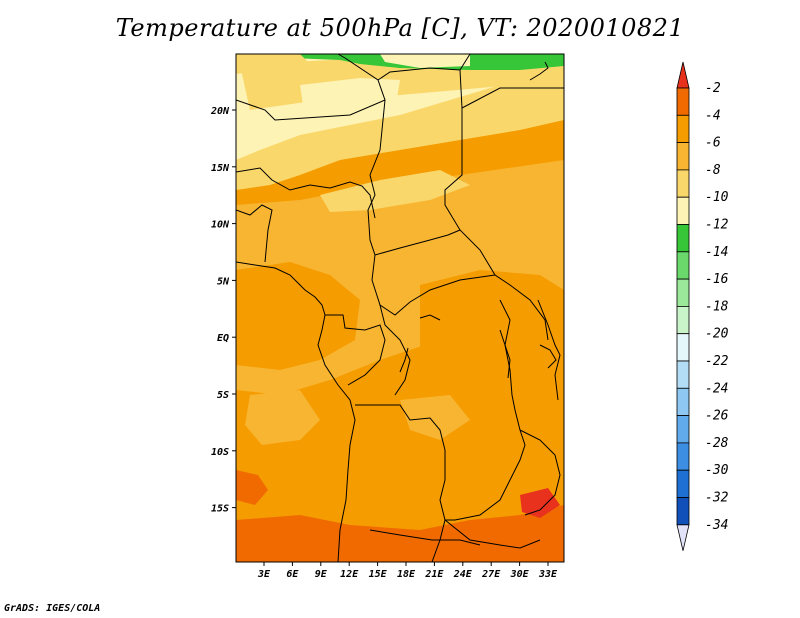  Describe the element at coordinates (395, 191) in the screenshot. I see `field-cool-band-mid` at that location.